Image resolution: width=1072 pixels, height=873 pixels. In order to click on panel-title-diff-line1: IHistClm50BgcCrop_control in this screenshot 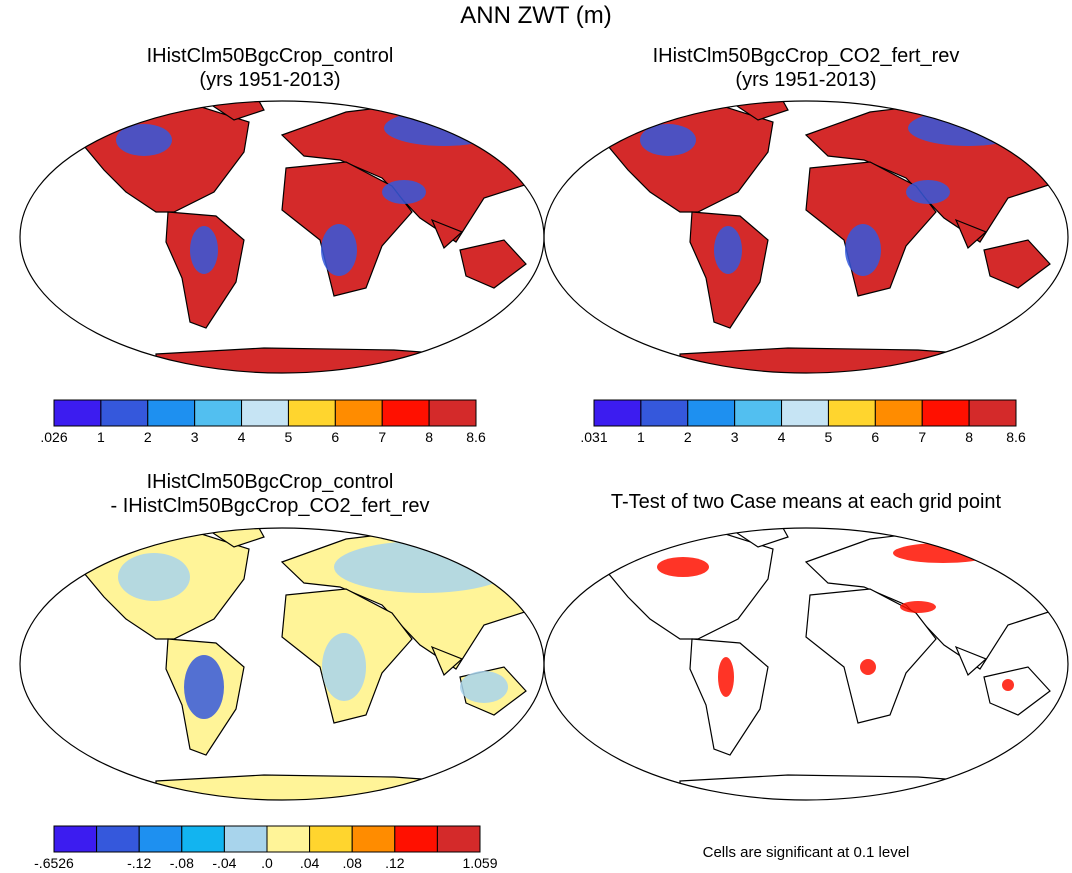, I will do `click(270, 482)`.